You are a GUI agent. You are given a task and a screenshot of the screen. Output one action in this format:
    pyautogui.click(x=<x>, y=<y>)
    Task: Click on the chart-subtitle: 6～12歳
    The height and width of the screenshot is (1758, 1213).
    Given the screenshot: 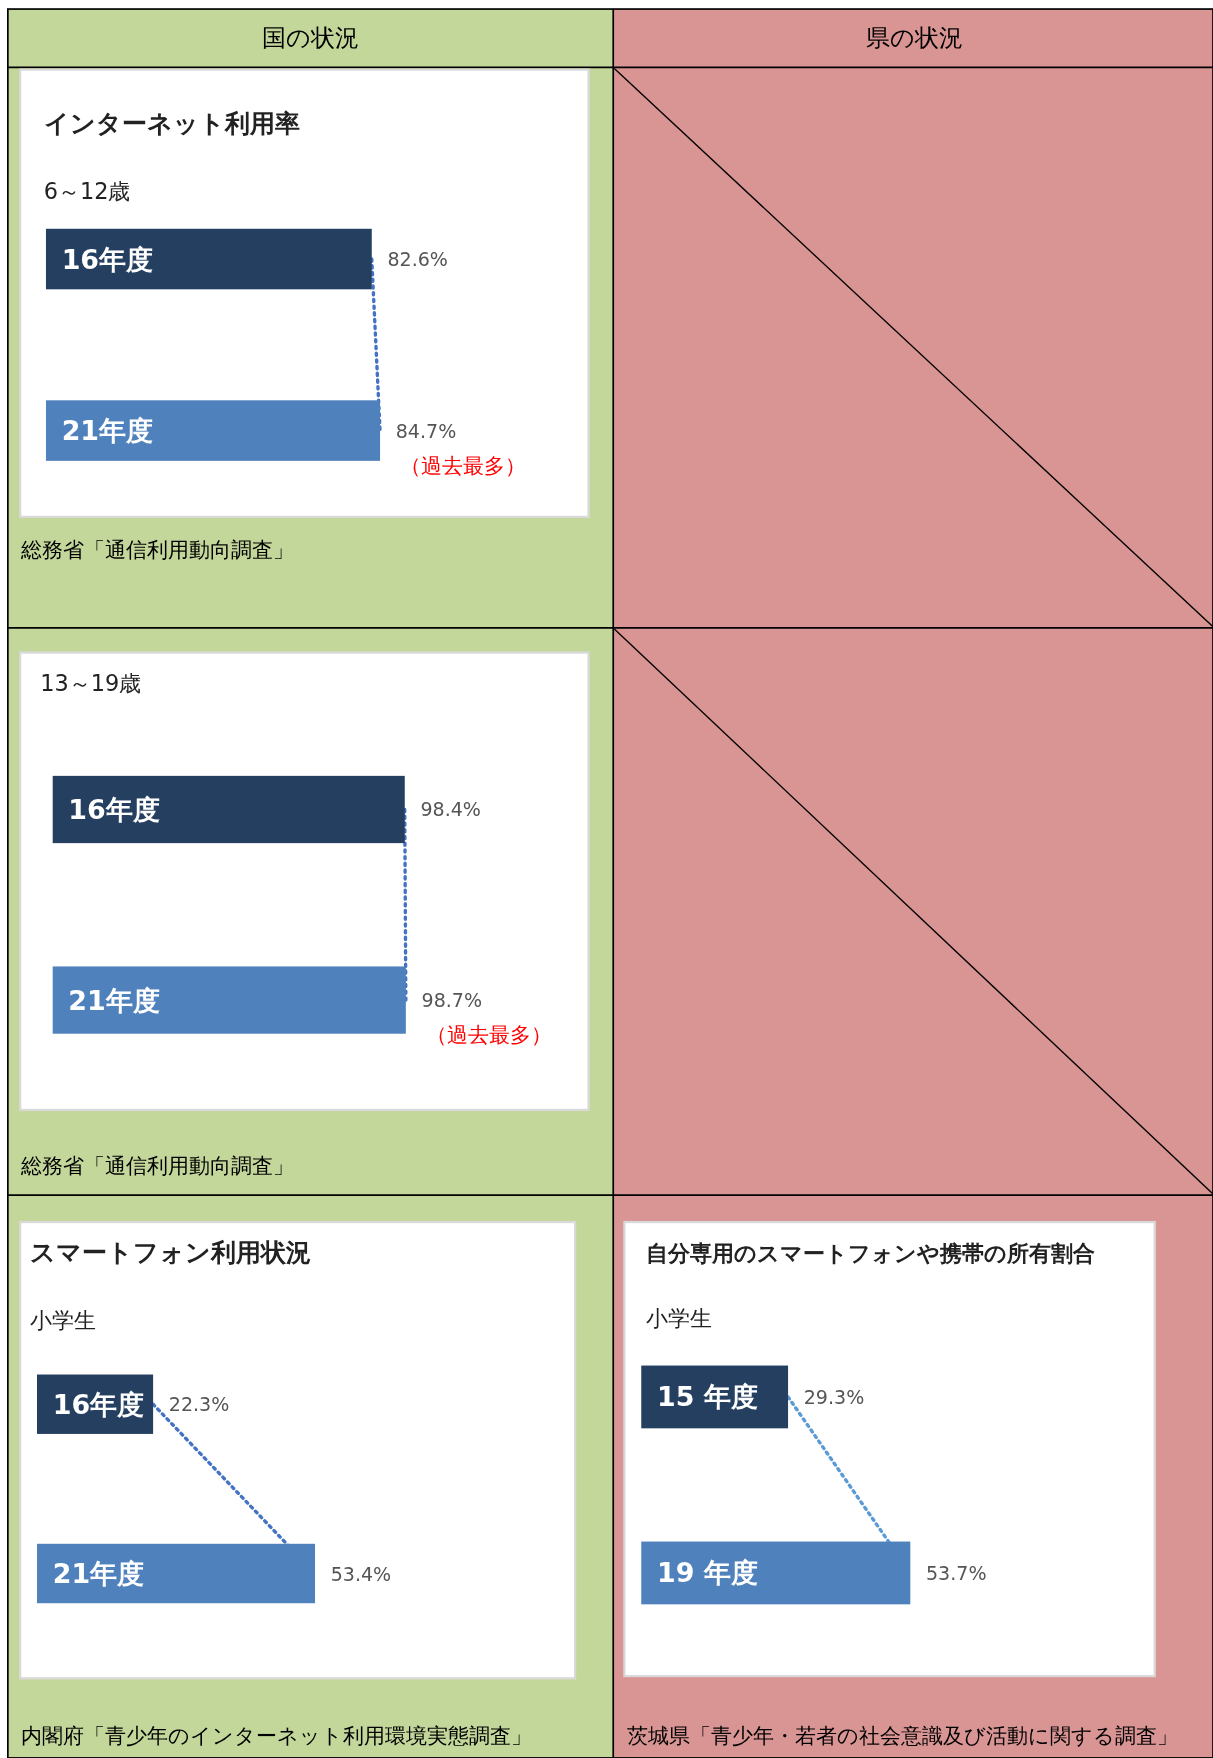 What is the action you would take?
    pyautogui.click(x=87, y=190)
    